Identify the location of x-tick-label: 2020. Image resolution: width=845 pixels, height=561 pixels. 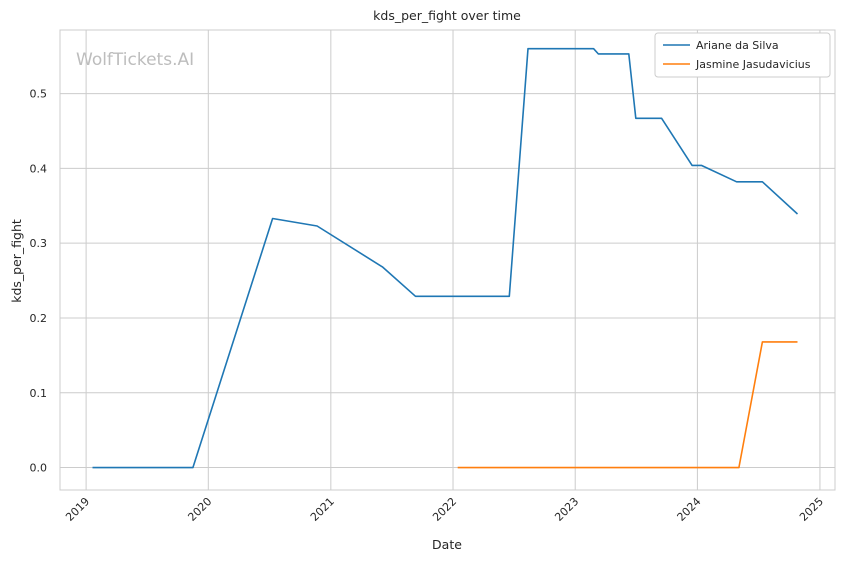
(199, 509).